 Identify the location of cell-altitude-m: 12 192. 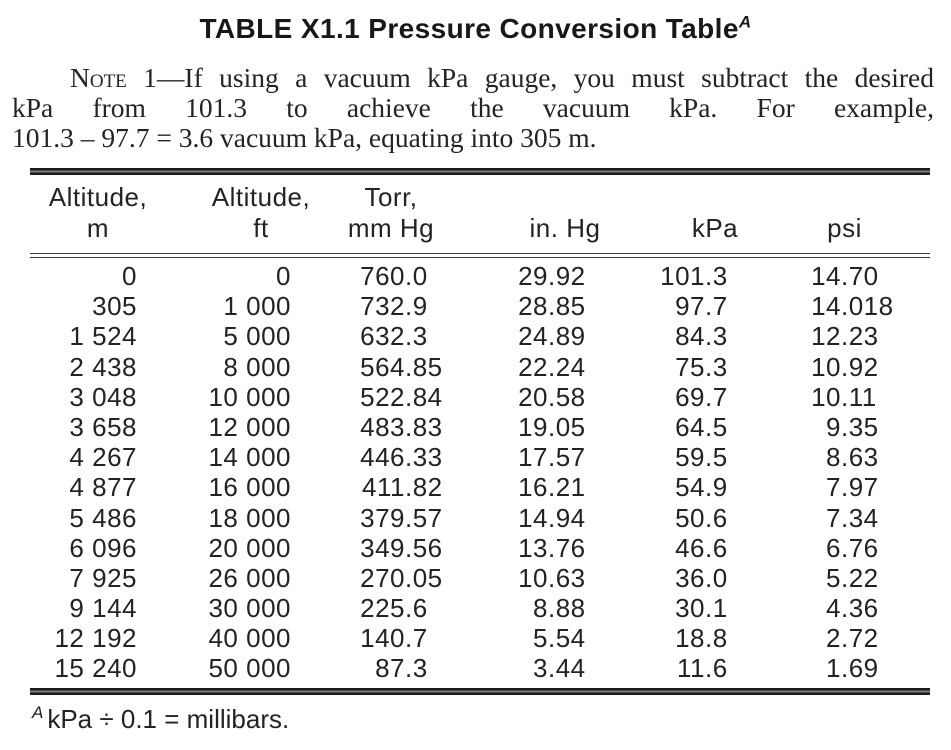
(95, 638).